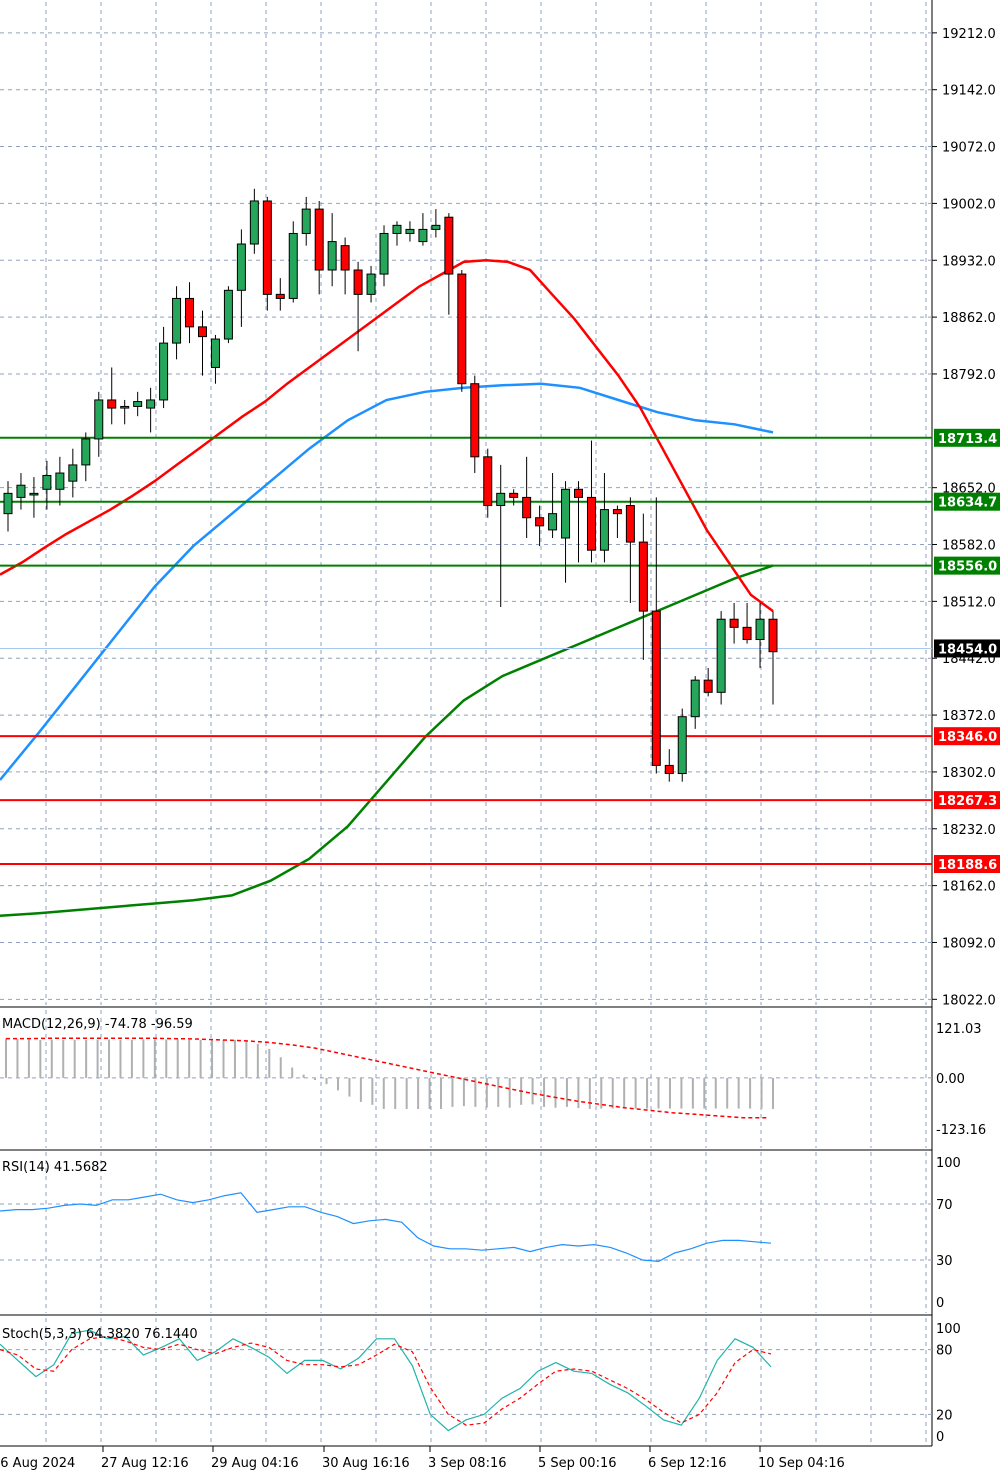  I want to click on price-tick-label: 18932.0, so click(969, 261).